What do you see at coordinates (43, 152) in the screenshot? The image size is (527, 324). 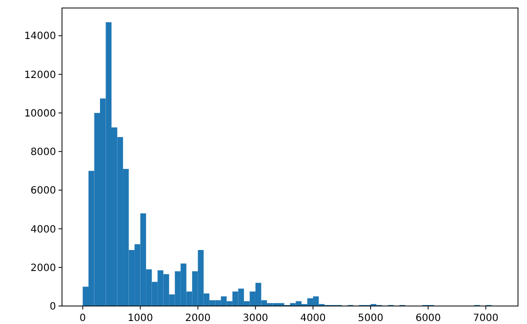 I see `y-tick-label: 8000` at bounding box center [43, 152].